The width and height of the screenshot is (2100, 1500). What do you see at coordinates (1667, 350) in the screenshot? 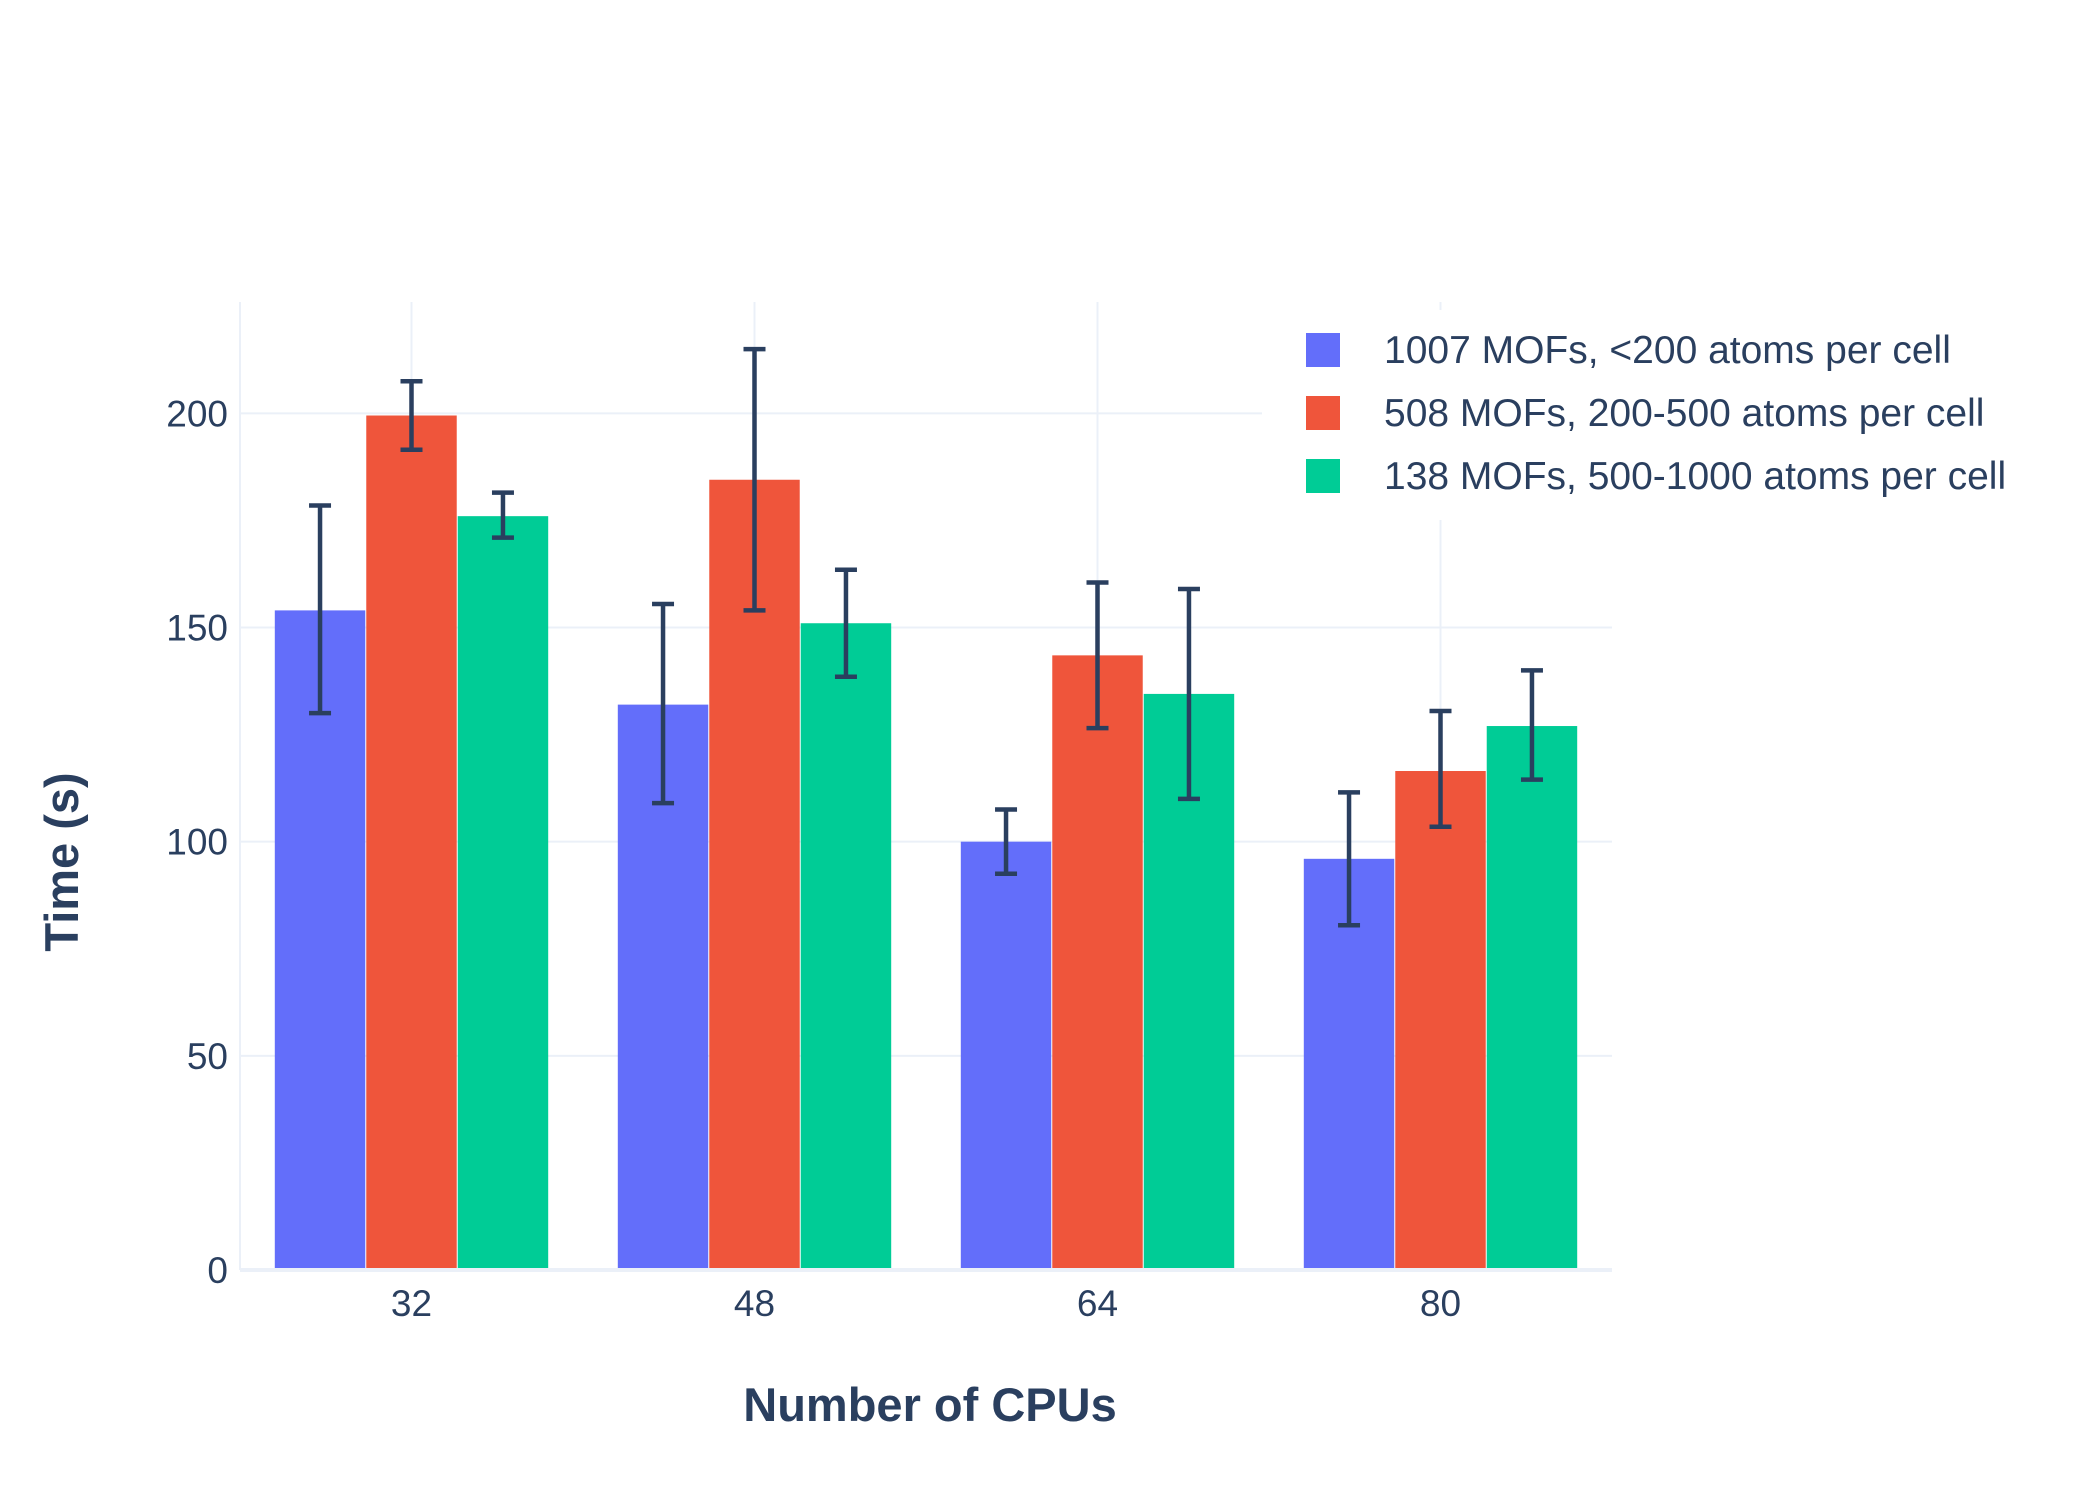
I see `legend-item-label: 1007 MOFs, <200 atoms per cell` at bounding box center [1667, 350].